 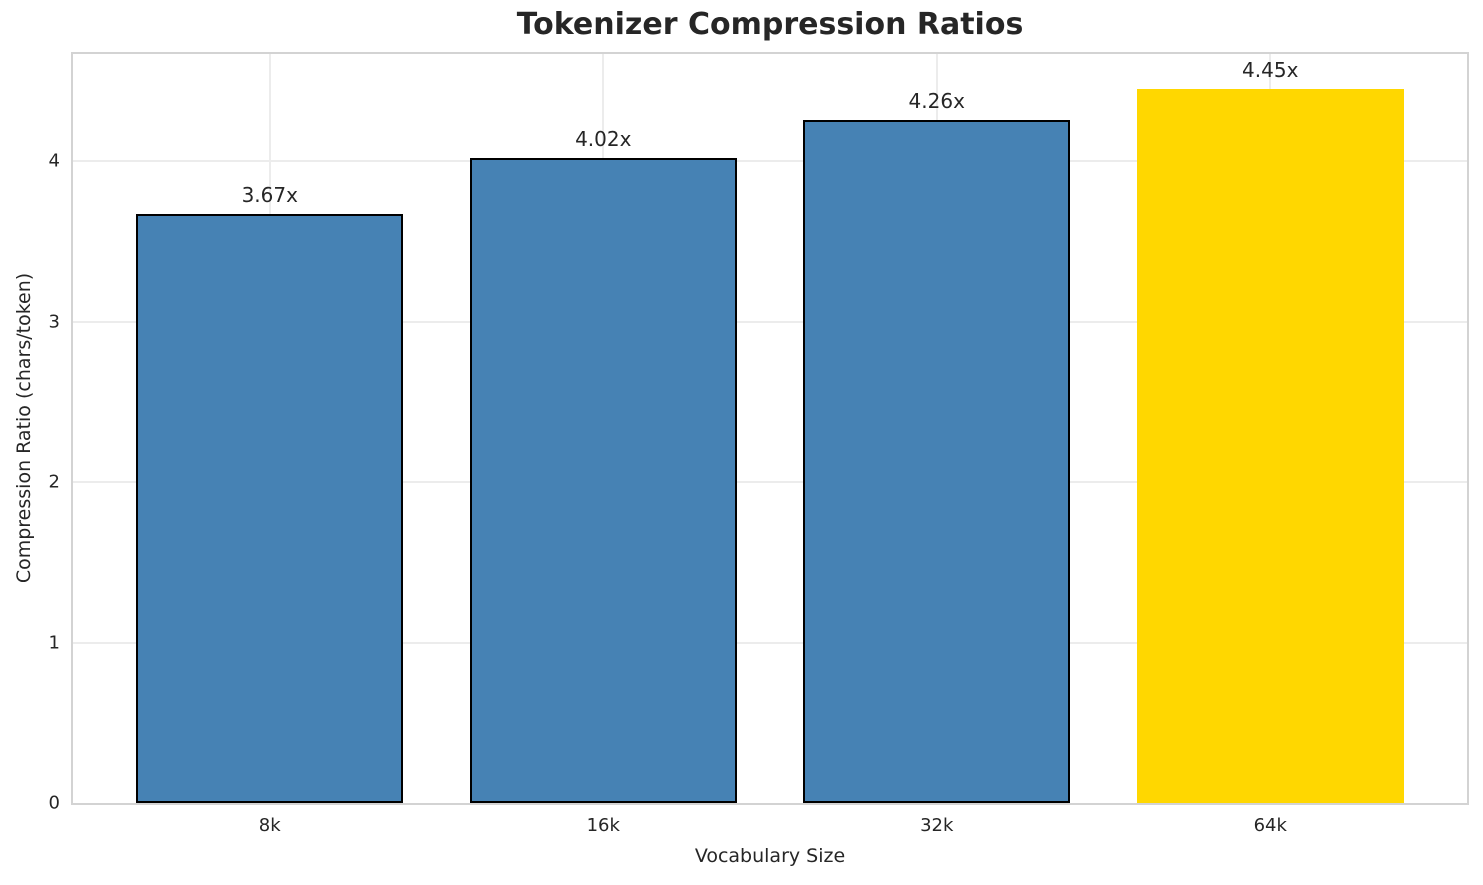 I want to click on y-tick-label: 1, so click(x=54, y=643).